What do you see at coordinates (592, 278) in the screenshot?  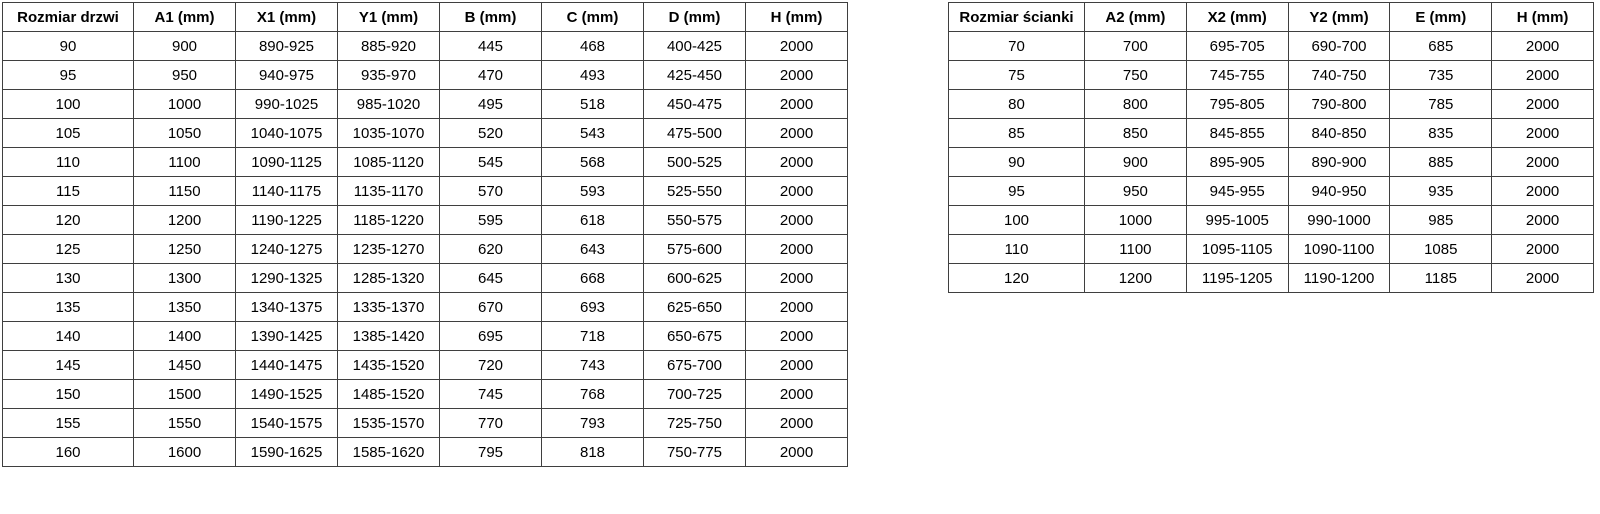 I see `table-cell: 668` at bounding box center [592, 278].